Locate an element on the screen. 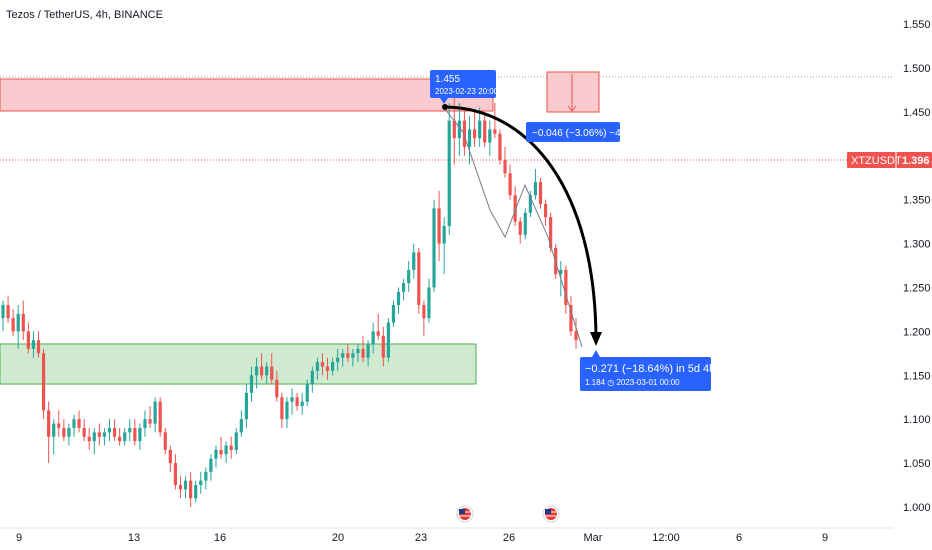 The height and width of the screenshot is (550, 932). symbol-price-label: XTZUSDT 1.396 is located at coordinates (889, 160).